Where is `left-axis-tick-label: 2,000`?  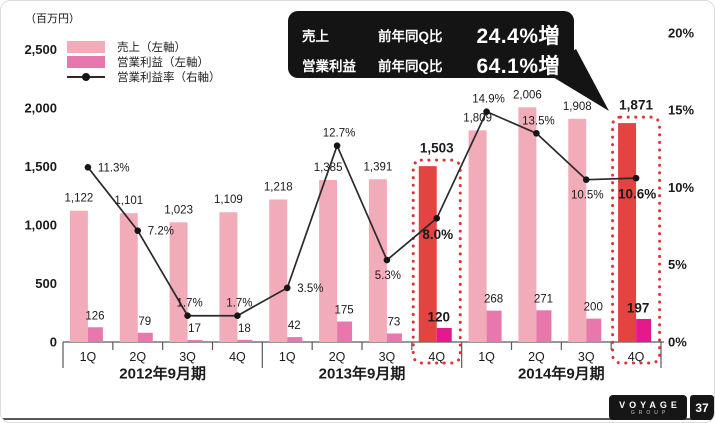
left-axis-tick-label: 2,000 is located at coordinates (40, 108).